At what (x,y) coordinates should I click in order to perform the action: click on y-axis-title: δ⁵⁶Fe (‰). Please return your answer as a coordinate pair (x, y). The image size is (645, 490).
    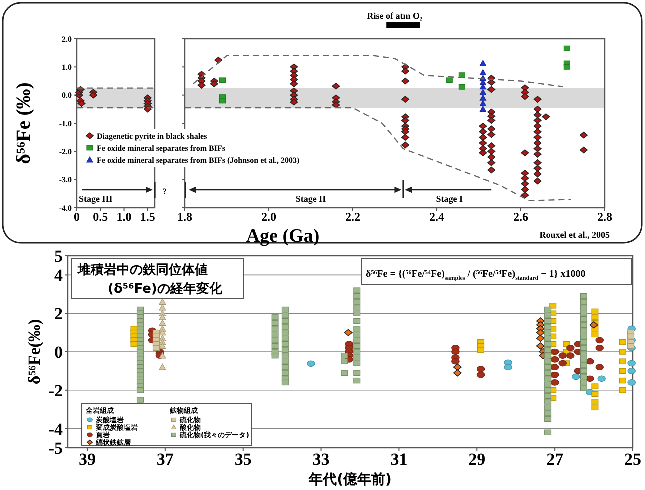
    Looking at the image, I should click on (24, 123).